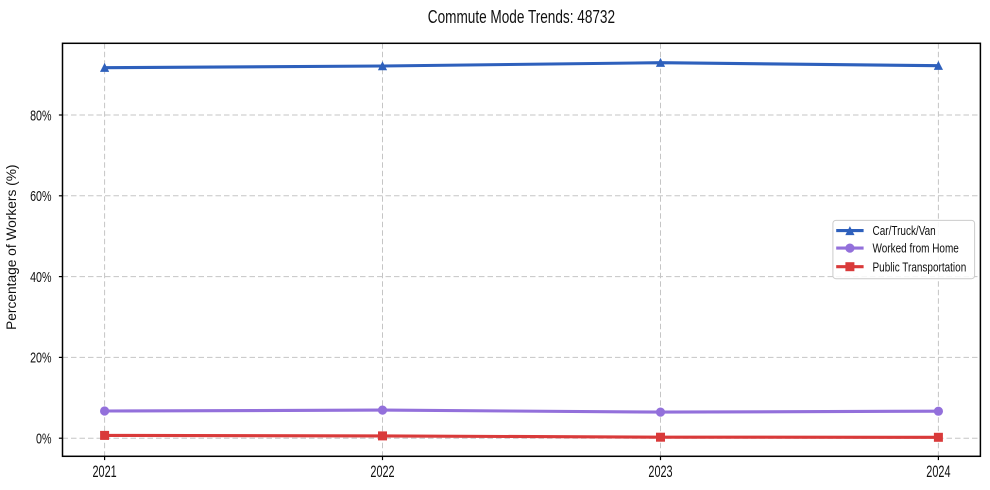  I want to click on svg-text: 2021, so click(104, 471).